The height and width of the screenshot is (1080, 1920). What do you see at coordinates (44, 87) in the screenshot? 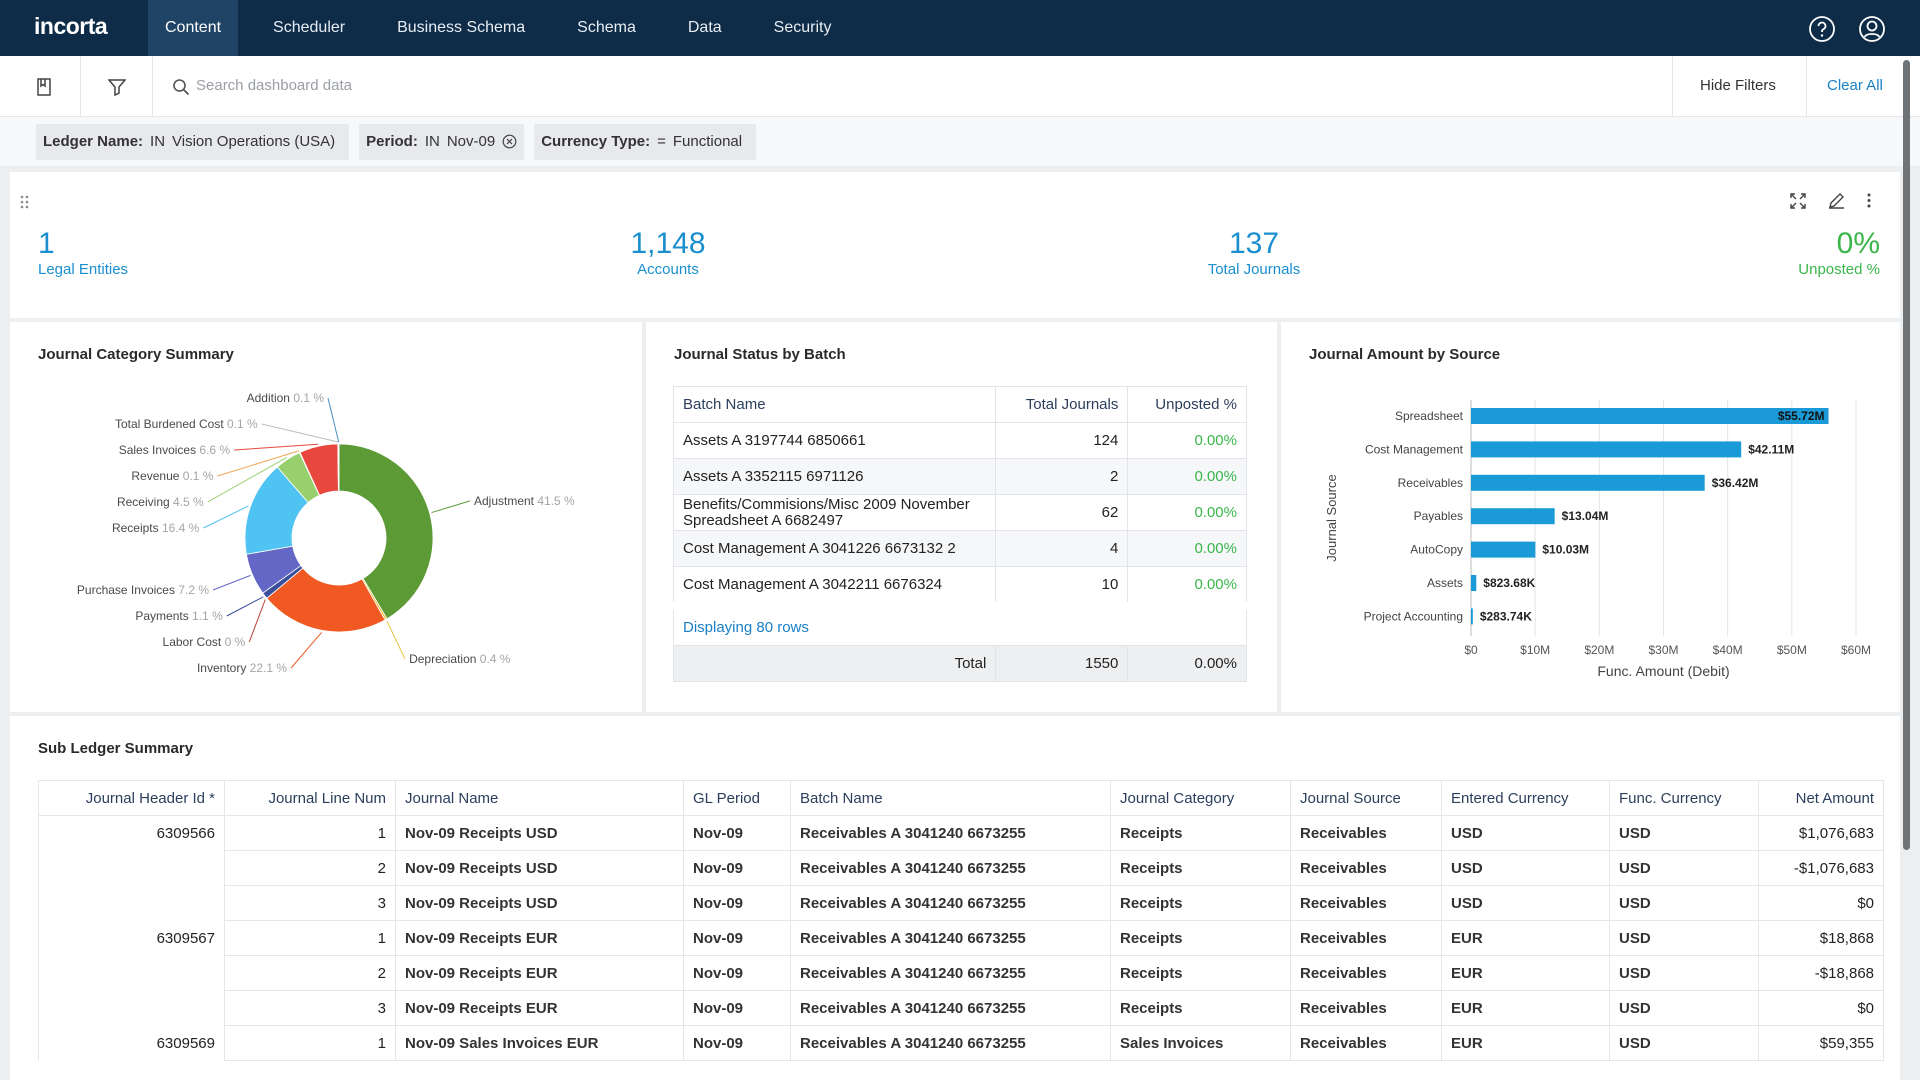
I see `bookmark-icon` at bounding box center [44, 87].